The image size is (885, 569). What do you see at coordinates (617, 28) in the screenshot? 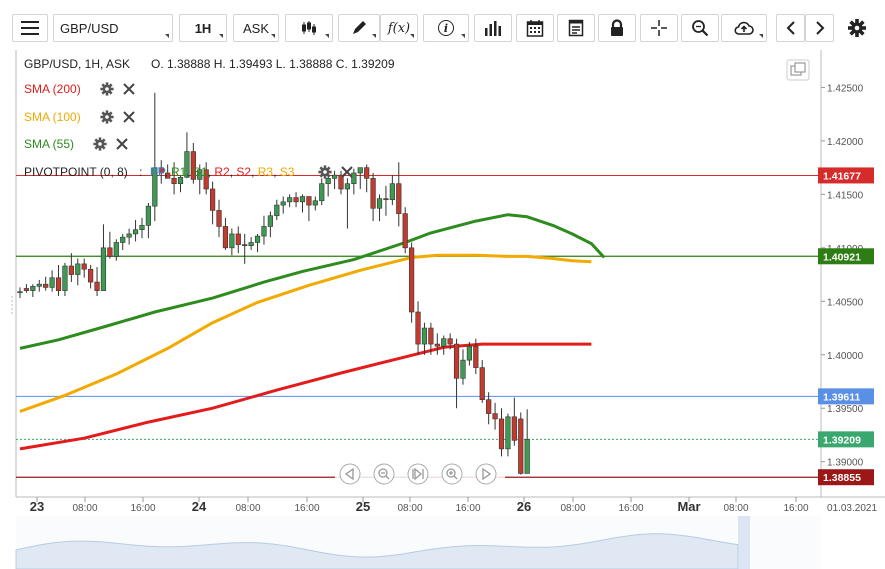
I see `lock-button` at bounding box center [617, 28].